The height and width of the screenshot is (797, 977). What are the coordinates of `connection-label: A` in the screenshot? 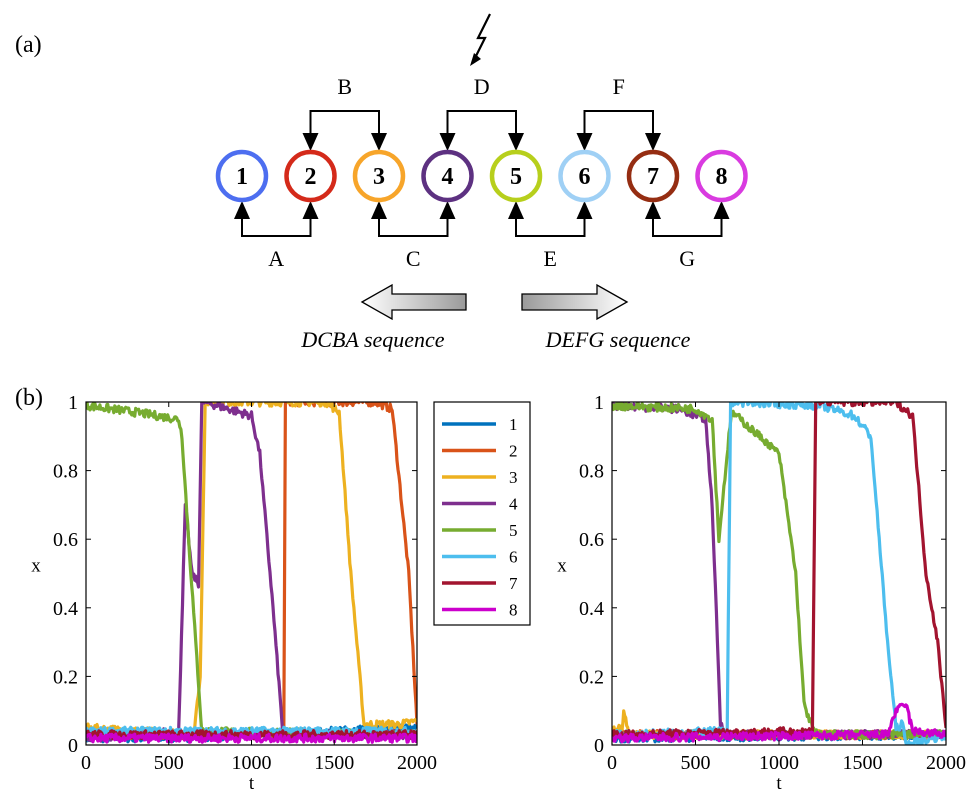 It's located at (276, 258).